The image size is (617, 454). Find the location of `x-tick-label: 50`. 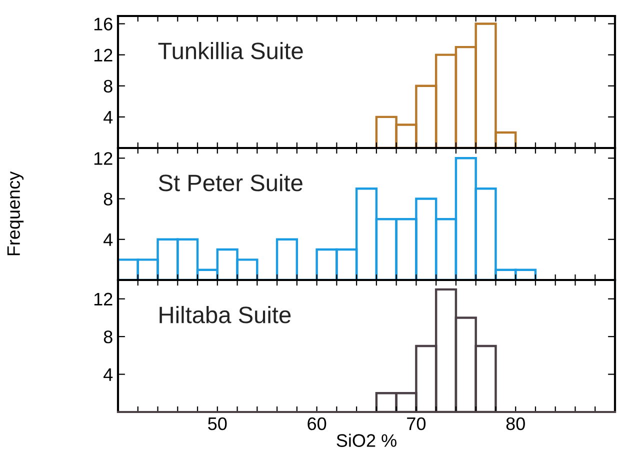

x-tick-label: 50 is located at coordinates (217, 423).